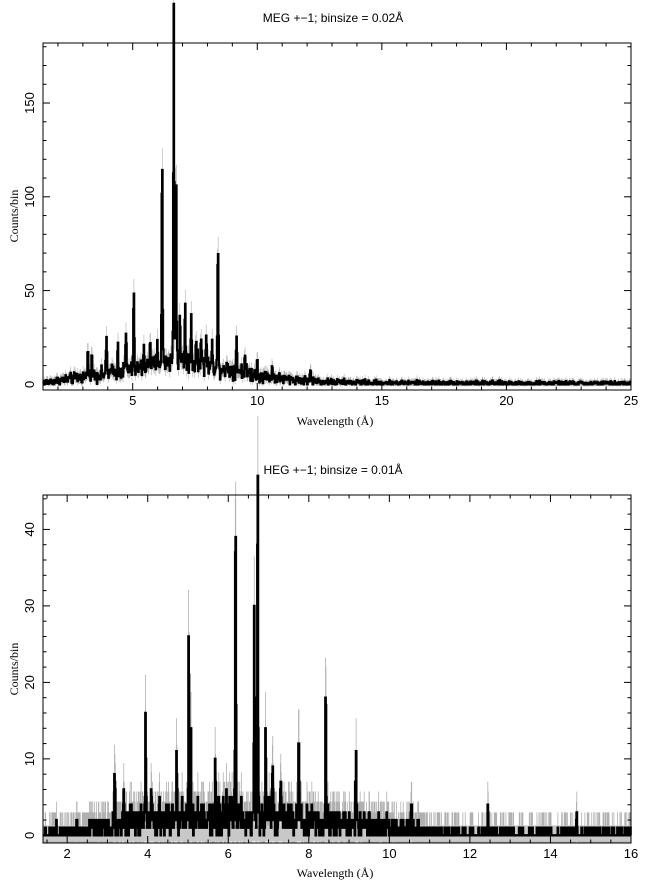 This screenshot has height=891, width=649. Describe the element at coordinates (29, 682) in the screenshot. I see `heg-y-tick-label: 20` at that location.